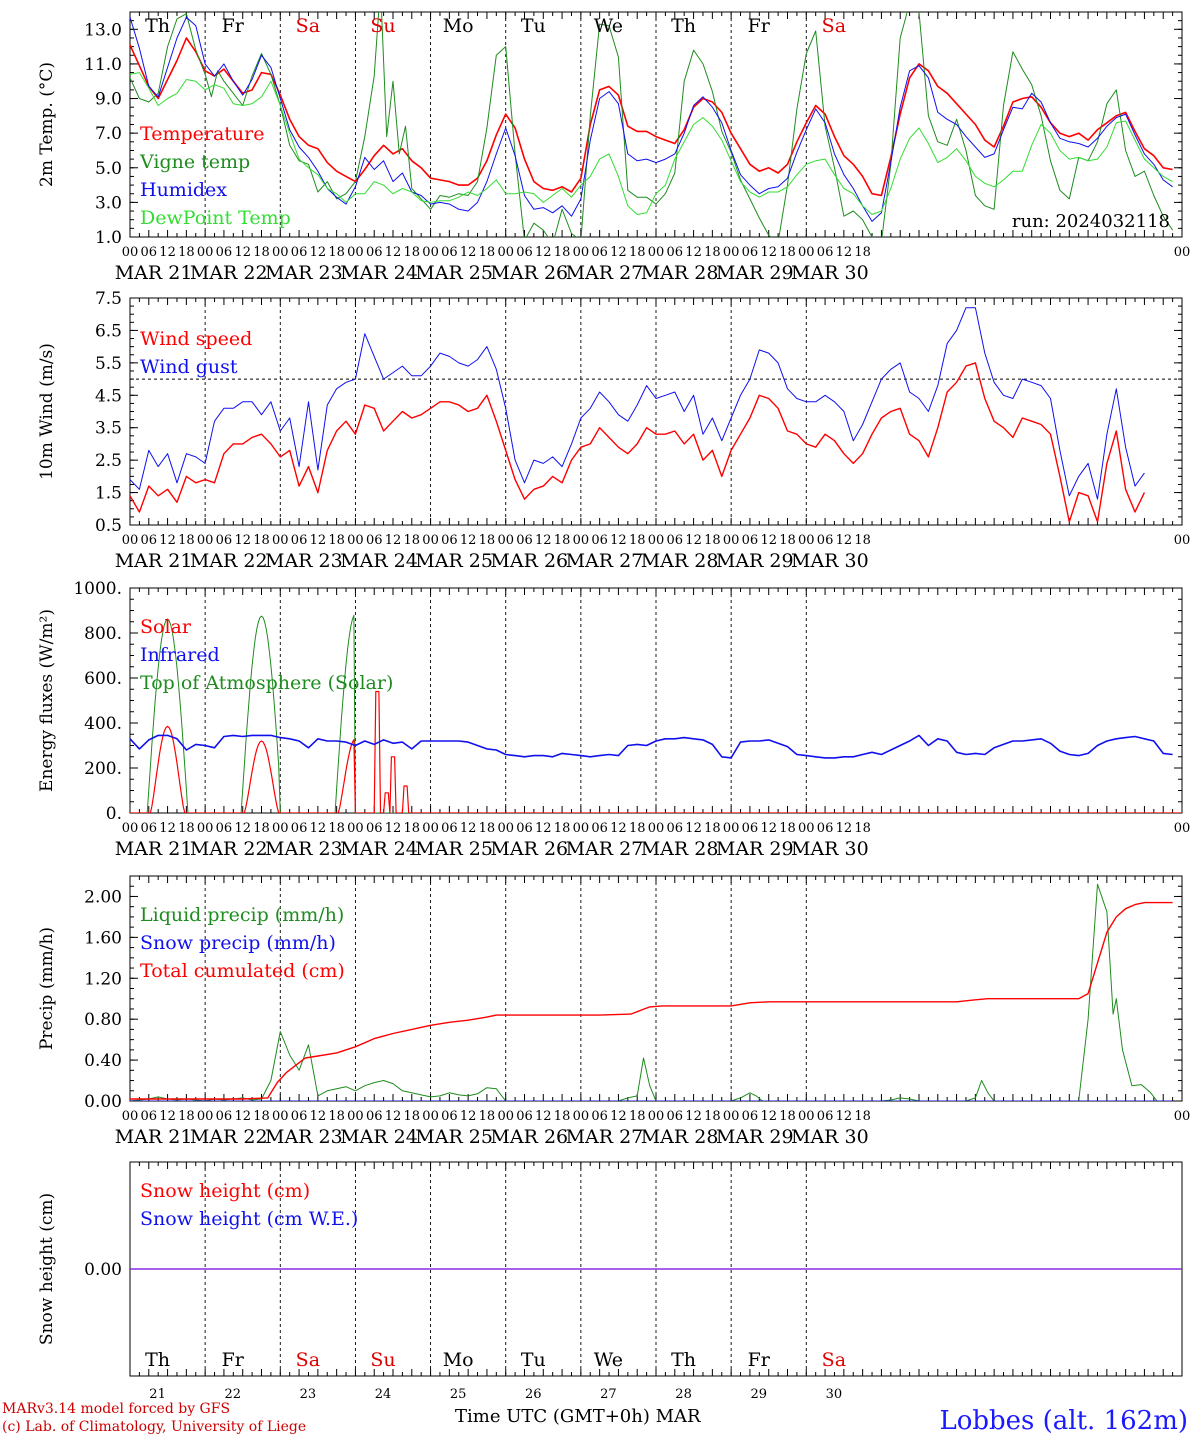 The height and width of the screenshot is (1440, 1194). I want to click on day-number-label: 25, so click(458, 1394).